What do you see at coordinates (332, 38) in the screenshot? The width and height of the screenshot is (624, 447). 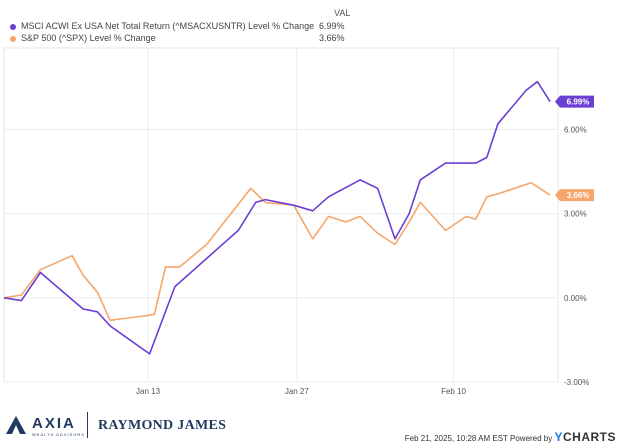 I see `legend-value-spx: 3.66%` at bounding box center [332, 38].